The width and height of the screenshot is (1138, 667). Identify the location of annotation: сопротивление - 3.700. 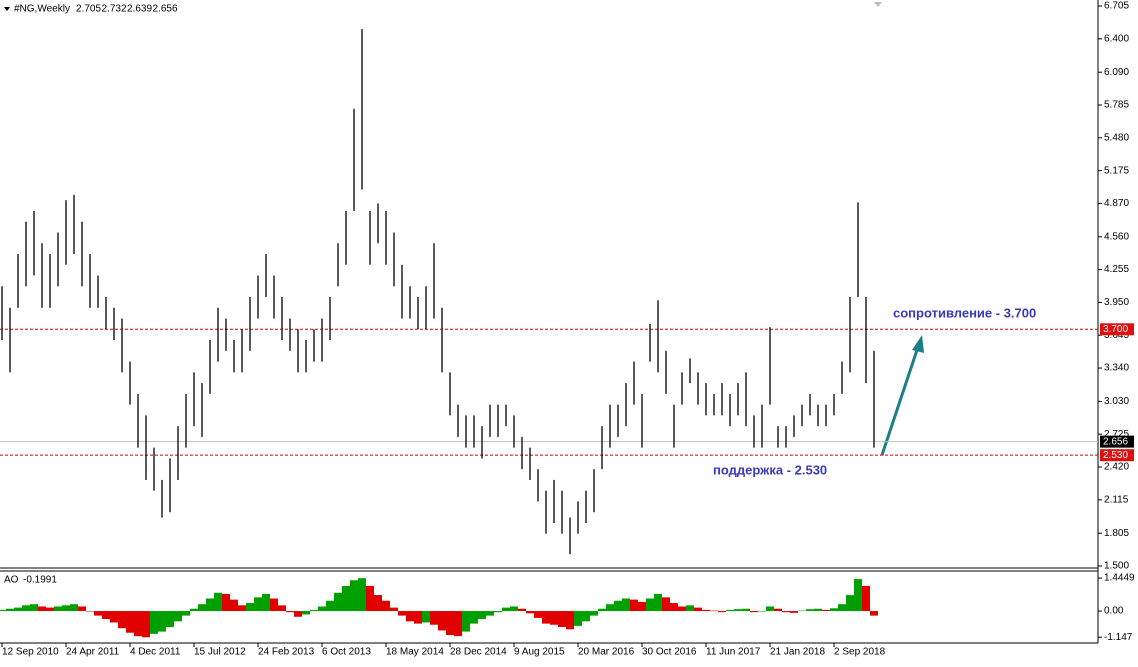
(964, 312).